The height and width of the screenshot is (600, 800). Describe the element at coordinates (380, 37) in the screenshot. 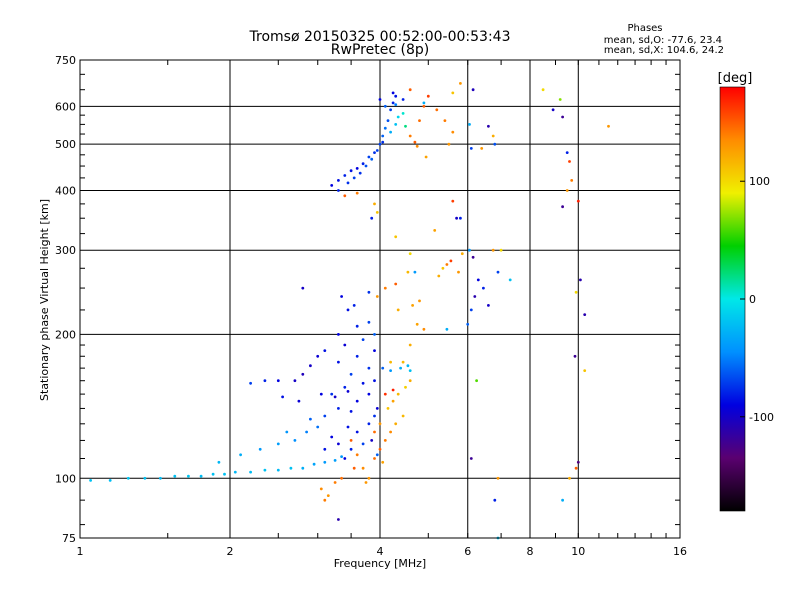

I see `chart-title: Tromsø 20150325 00:52:00-00:53:43` at that location.